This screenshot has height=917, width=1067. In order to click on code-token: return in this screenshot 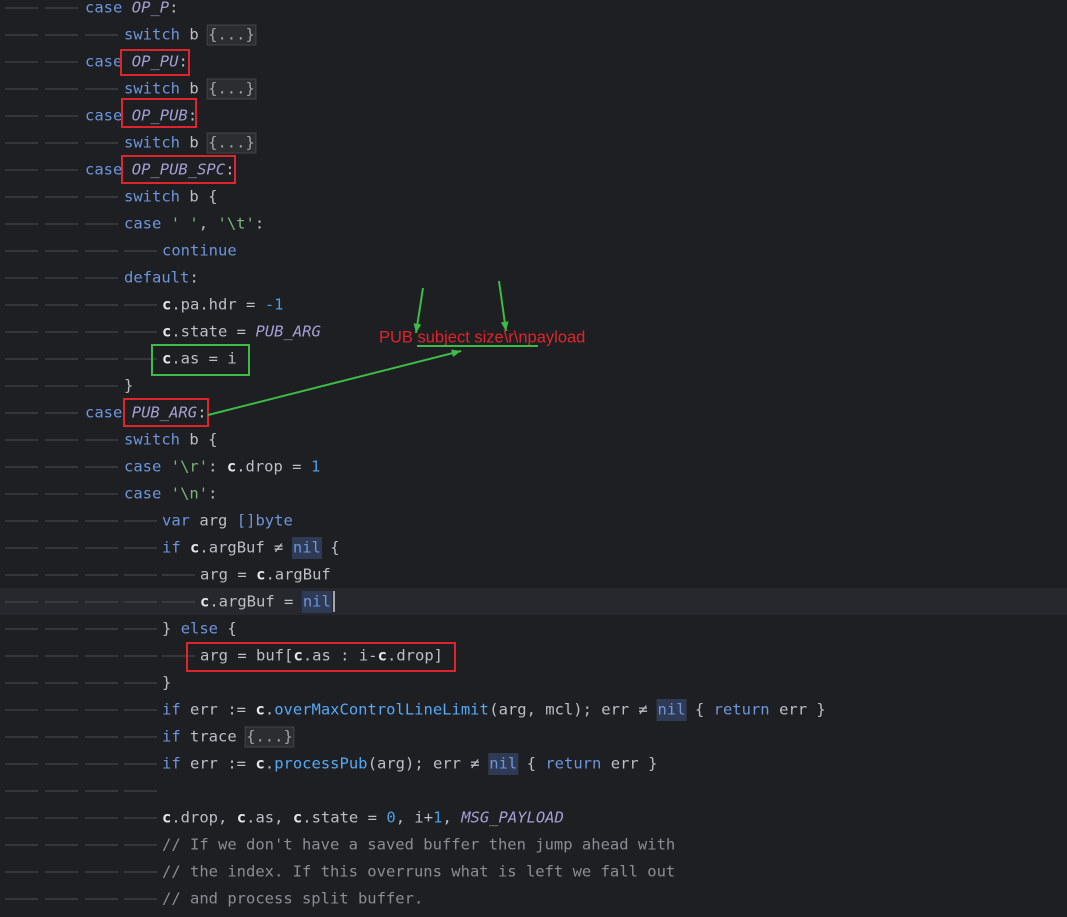, I will do `click(742, 710)`.